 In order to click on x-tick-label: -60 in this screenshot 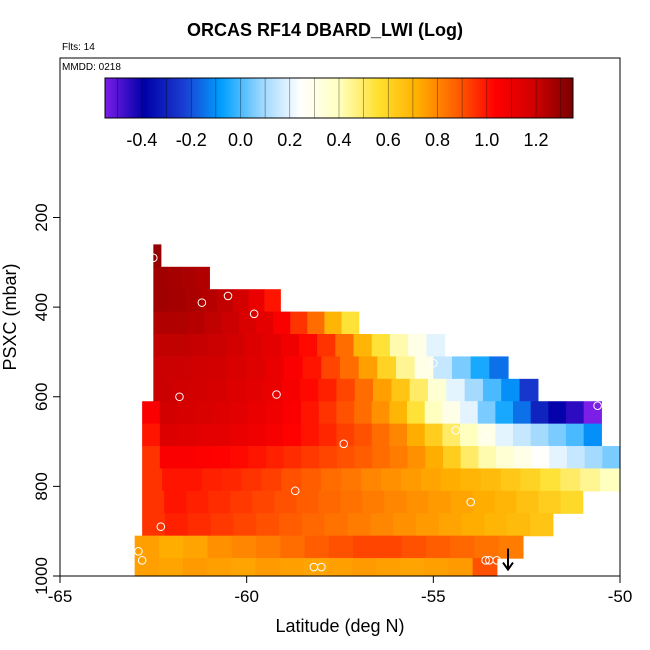, I will do `click(246, 596)`.